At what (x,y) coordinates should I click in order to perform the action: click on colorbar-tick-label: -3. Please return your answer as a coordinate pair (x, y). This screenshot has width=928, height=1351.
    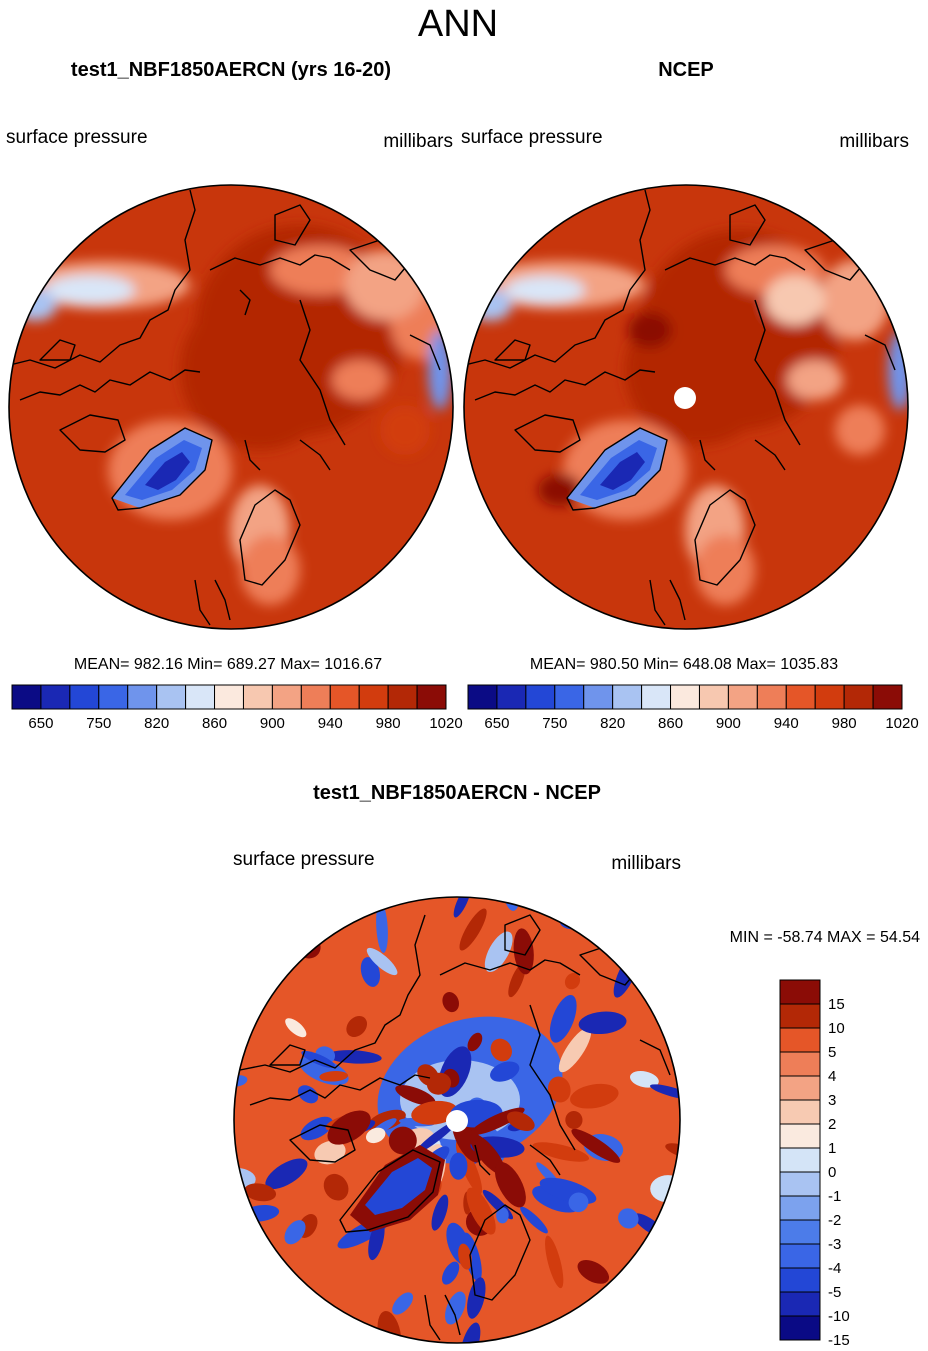
    Looking at the image, I should click on (834, 1244).